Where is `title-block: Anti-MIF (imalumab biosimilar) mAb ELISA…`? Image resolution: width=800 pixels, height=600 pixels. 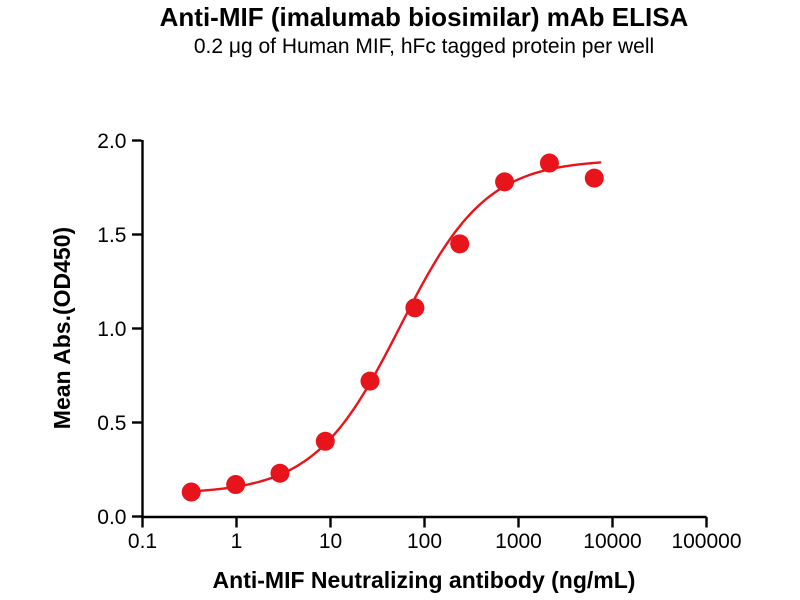 title-block: Anti-MIF (imalumab biosimilar) mAb ELISA… is located at coordinates (400, 29).